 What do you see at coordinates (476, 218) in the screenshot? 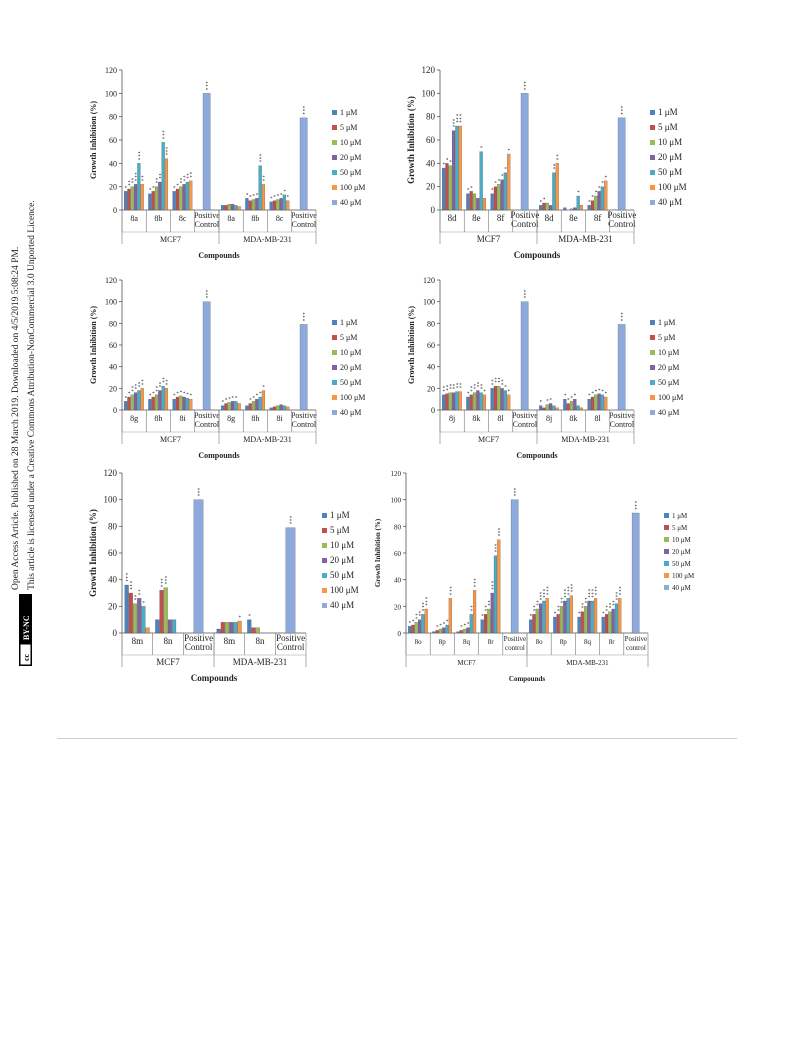
I see `category-label: 8e` at bounding box center [476, 218].